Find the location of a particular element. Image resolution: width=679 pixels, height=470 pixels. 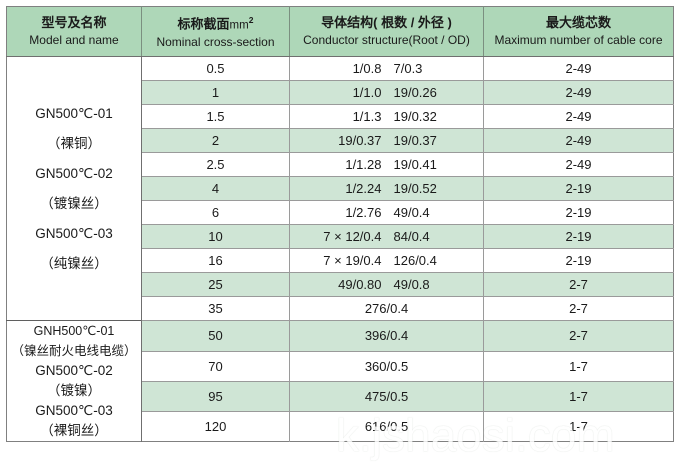

conductor-structure-secondary: 49/0.8 is located at coordinates (411, 285).